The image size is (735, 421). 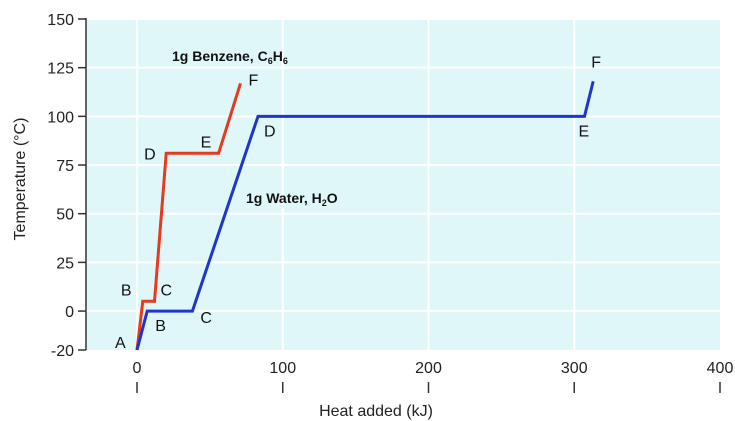 What do you see at coordinates (62, 351) in the screenshot?
I see `y-tick-label: -20` at bounding box center [62, 351].